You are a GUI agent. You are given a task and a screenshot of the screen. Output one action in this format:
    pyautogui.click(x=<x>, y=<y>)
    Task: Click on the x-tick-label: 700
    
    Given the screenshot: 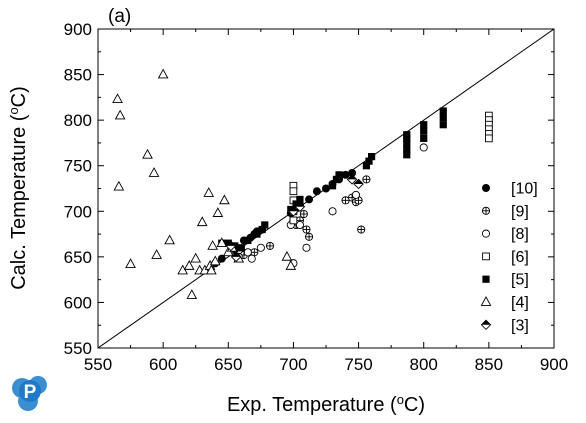 What is the action you would take?
    pyautogui.click(x=293, y=364)
    